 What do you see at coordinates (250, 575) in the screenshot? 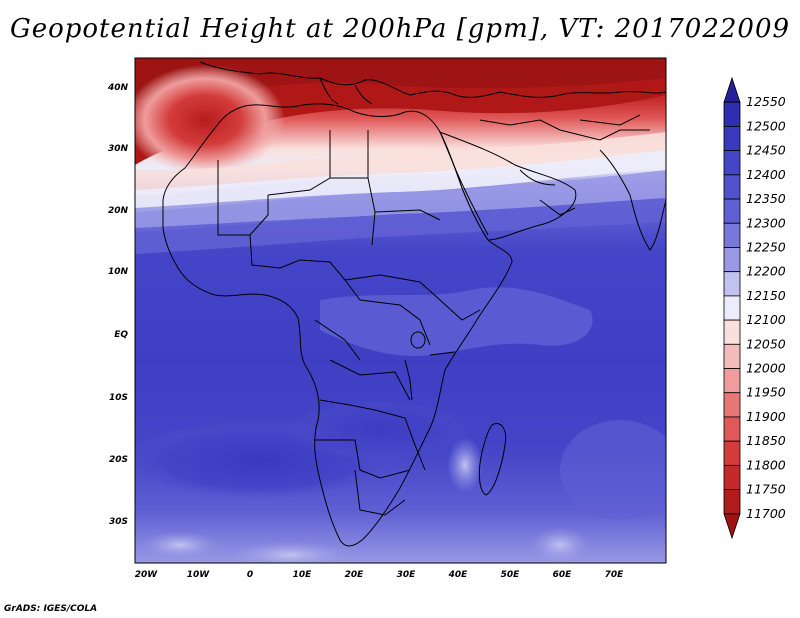
I see `lon-tick-label: 0` at bounding box center [250, 575].